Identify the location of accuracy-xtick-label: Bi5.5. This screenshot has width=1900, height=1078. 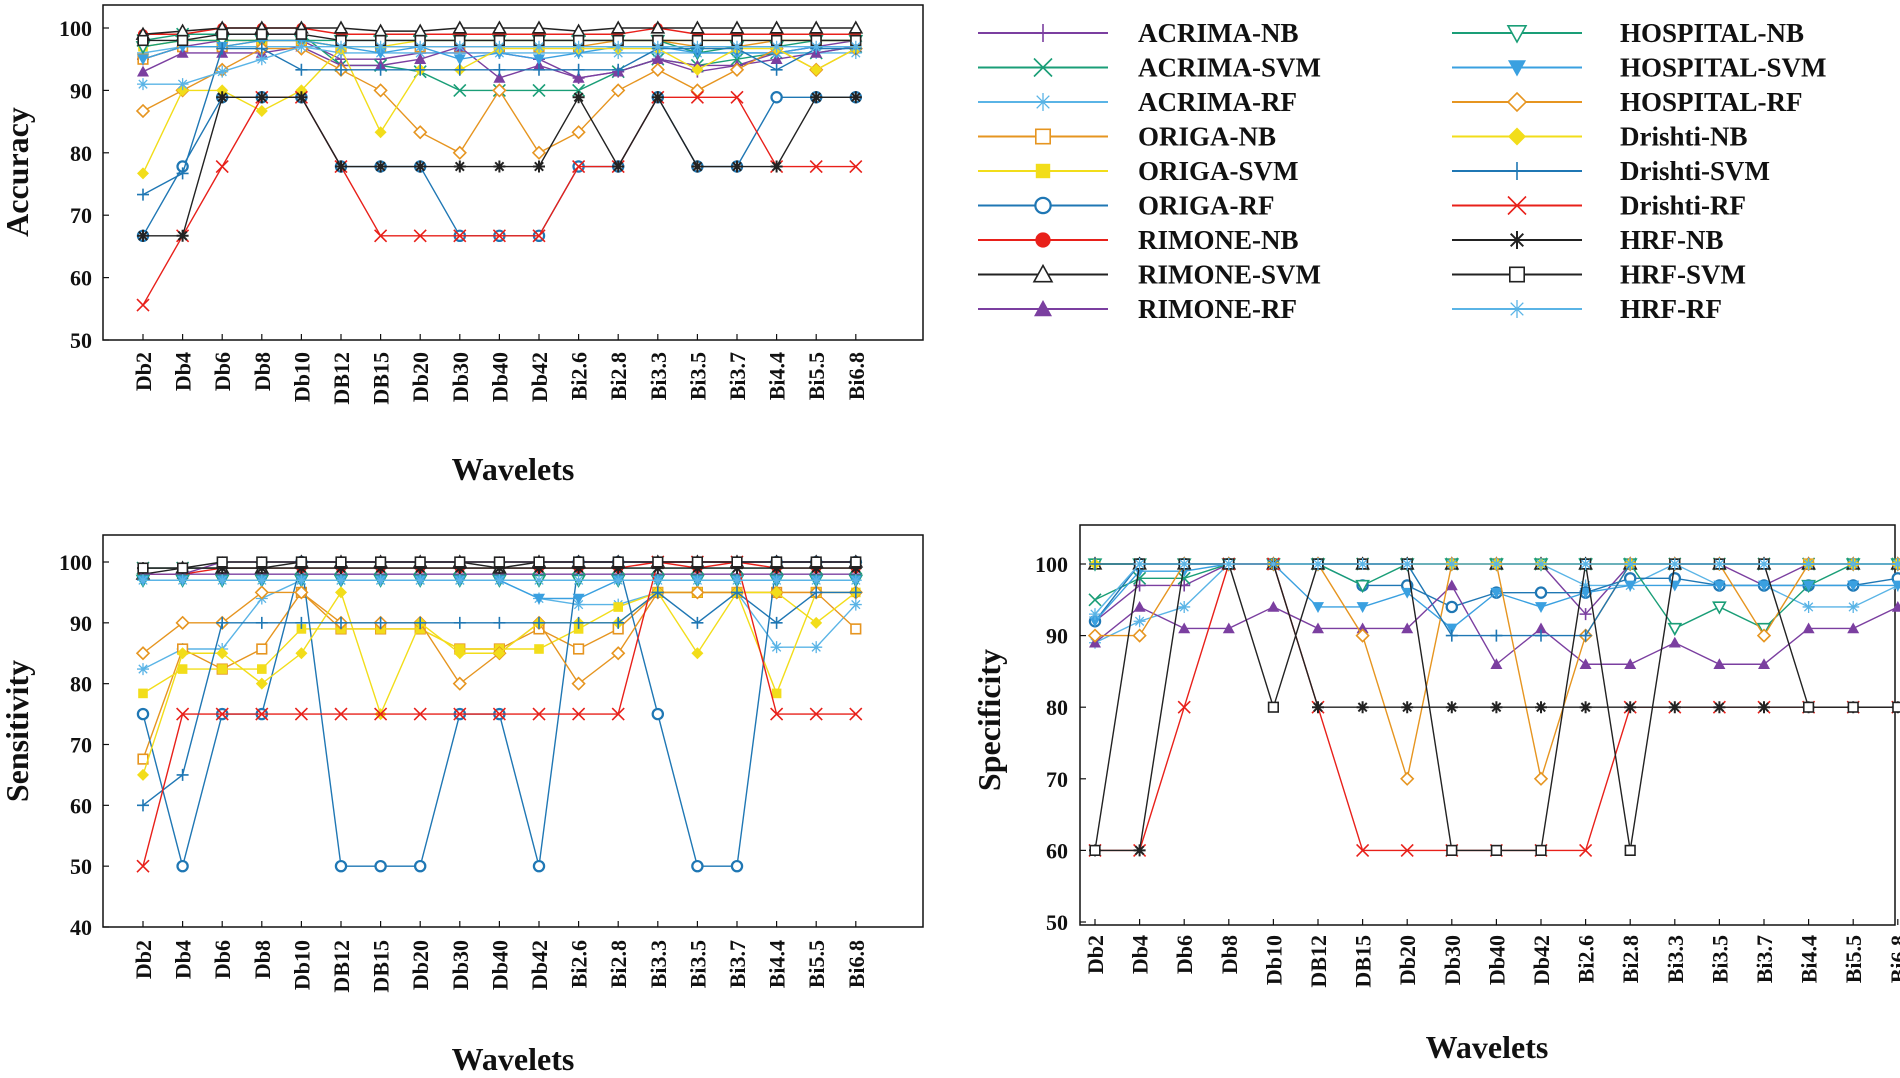
(816, 376).